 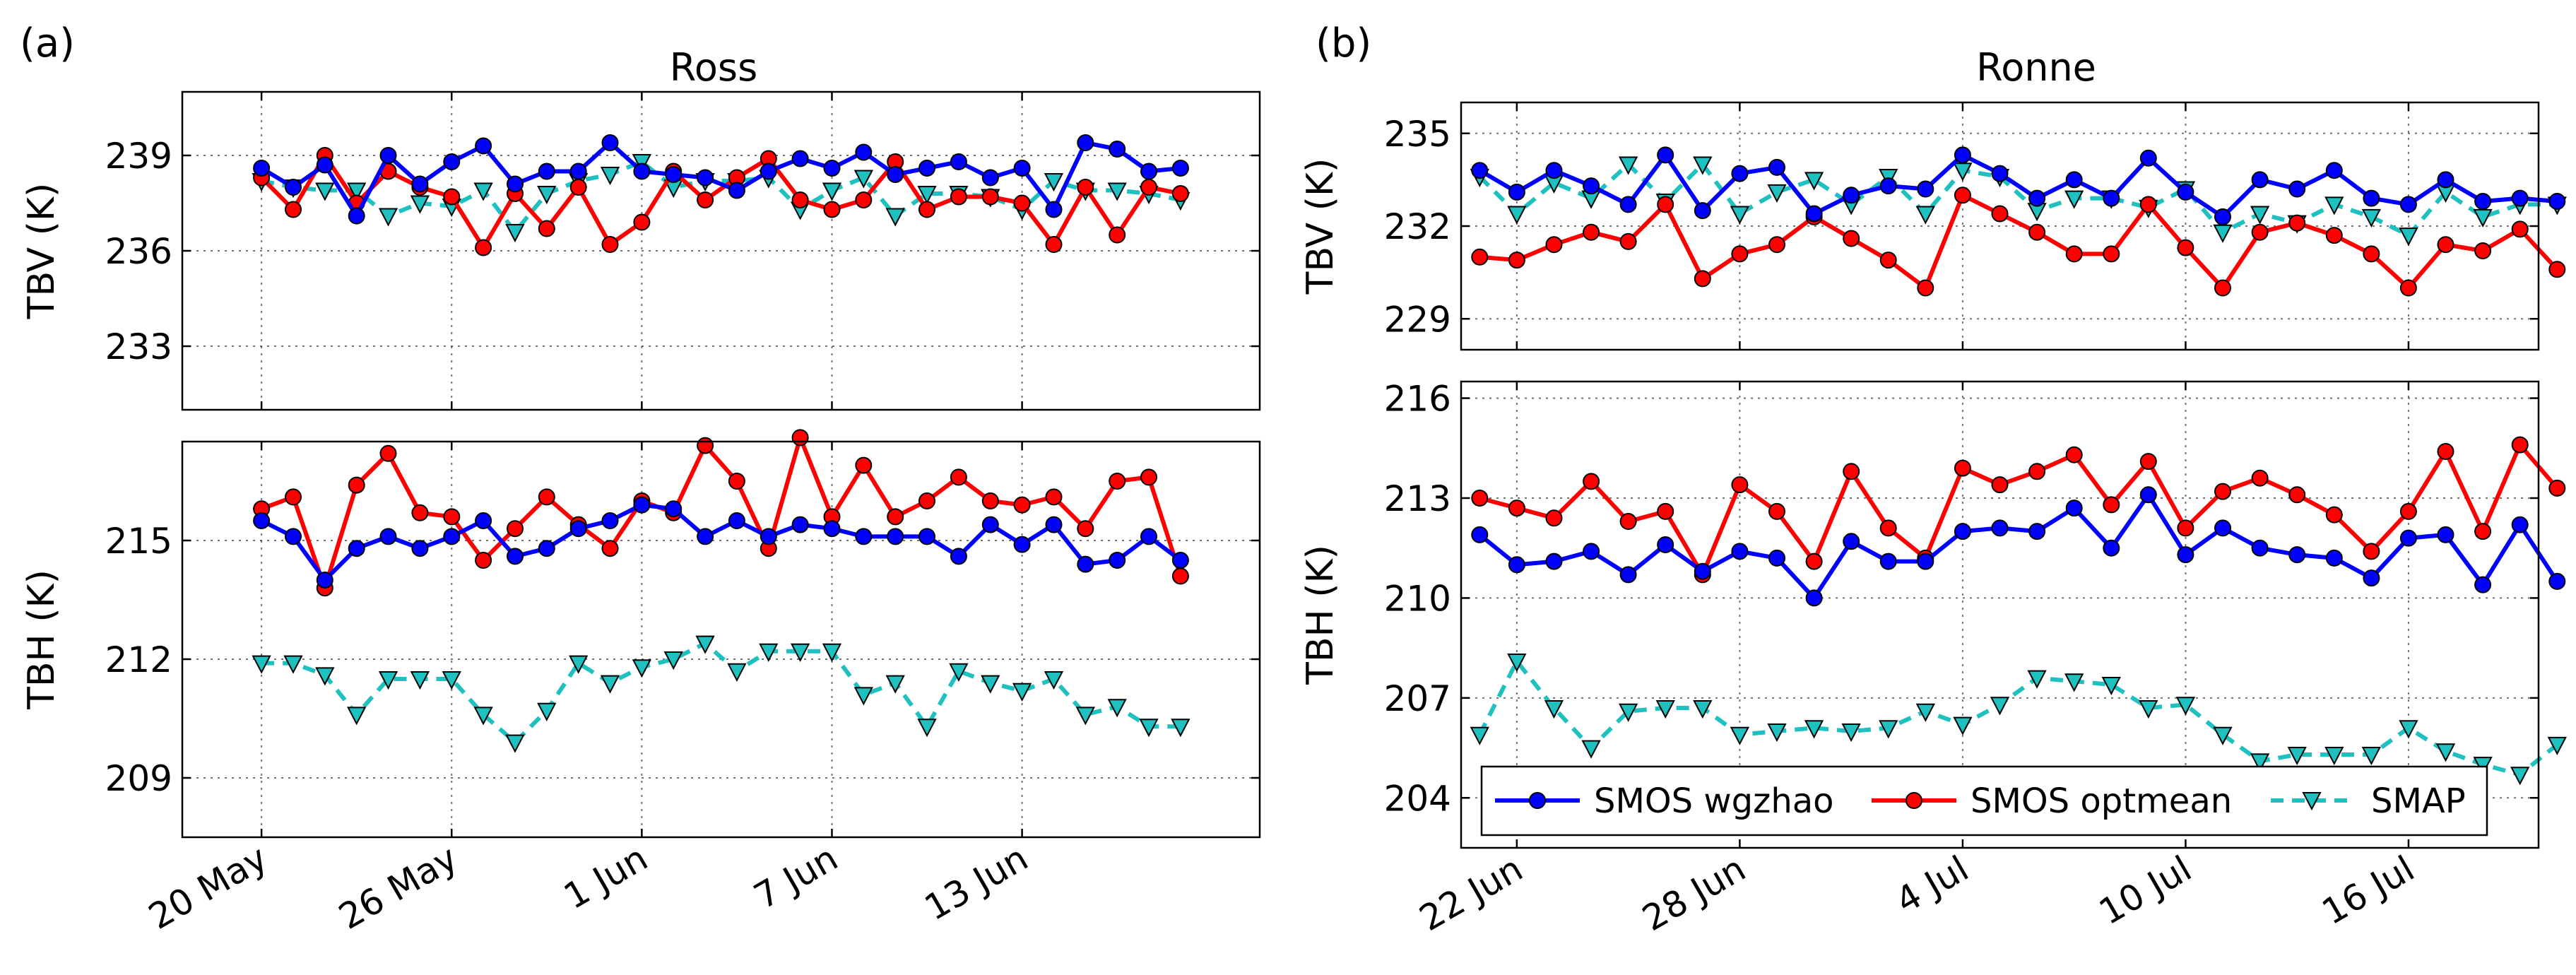 What do you see at coordinates (1914, 800) in the screenshot?
I see `legend-marker-optmean` at bounding box center [1914, 800].